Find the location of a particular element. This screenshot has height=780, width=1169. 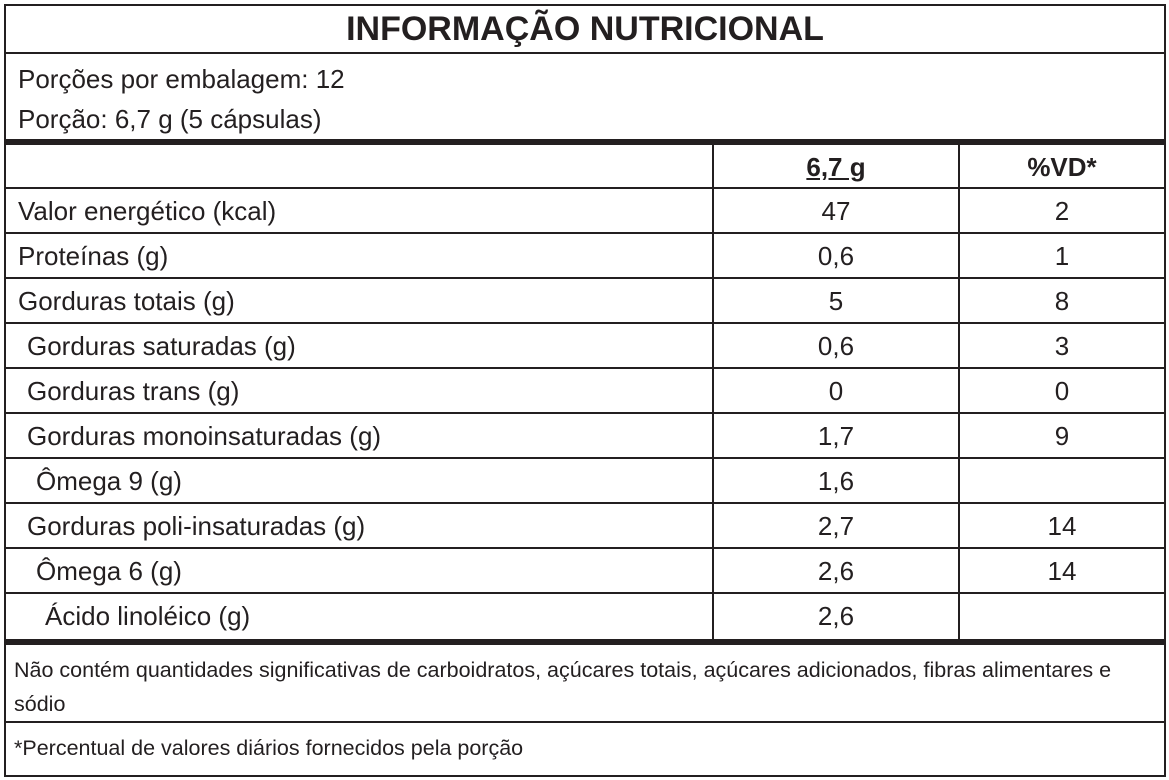

nutrient-label: Ômega 9 (g) is located at coordinates (109, 481).